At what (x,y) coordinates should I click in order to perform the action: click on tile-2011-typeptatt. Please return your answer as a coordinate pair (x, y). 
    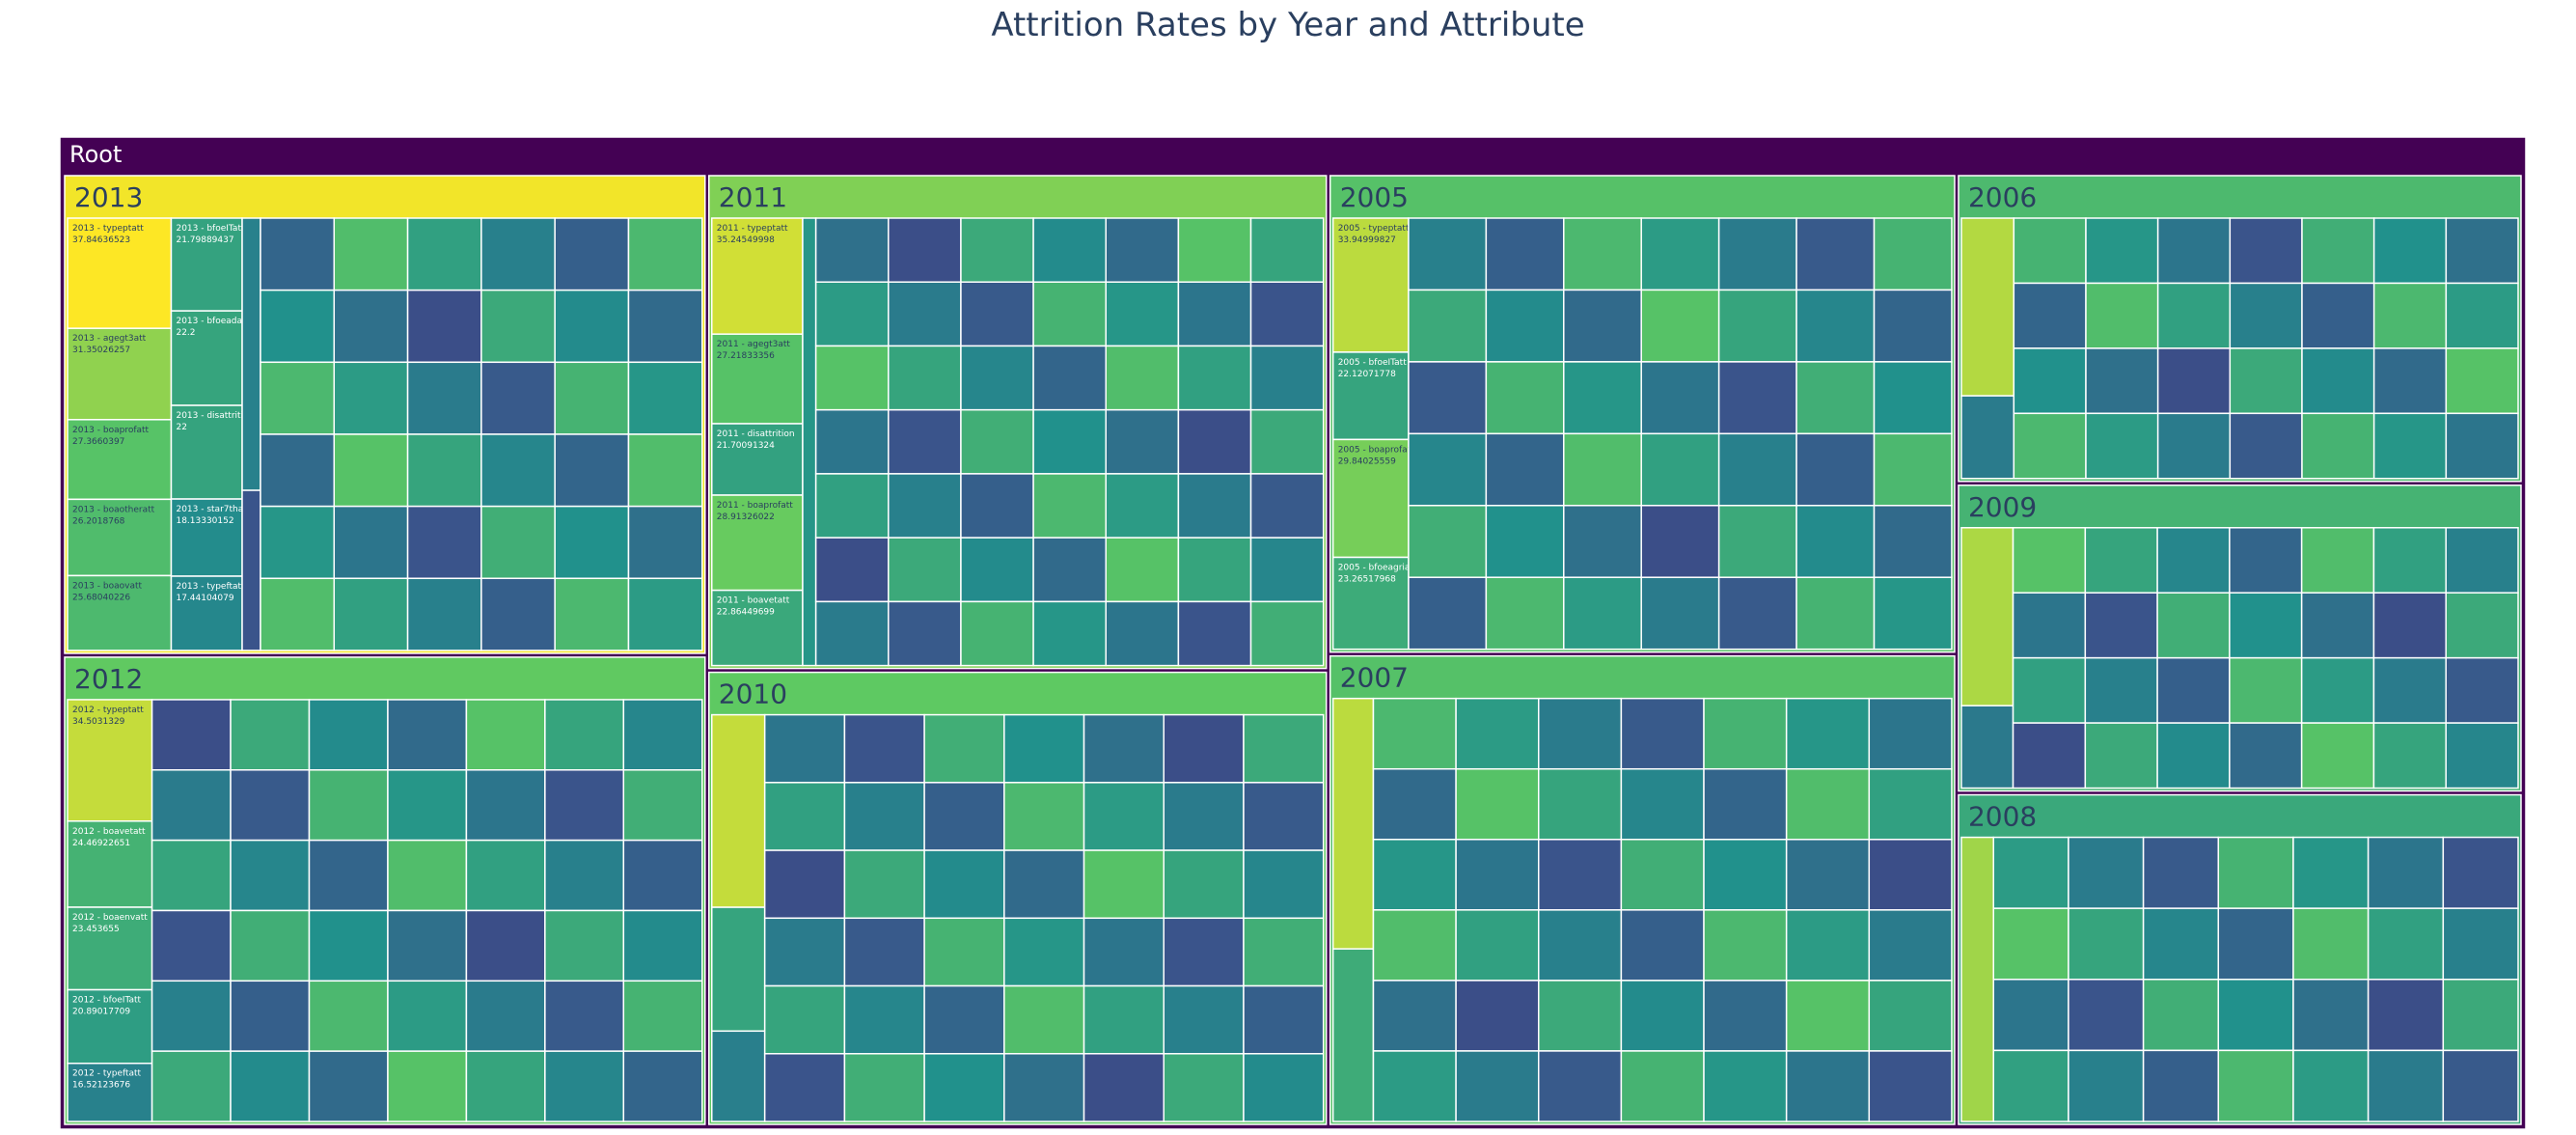
    Looking at the image, I should click on (758, 276).